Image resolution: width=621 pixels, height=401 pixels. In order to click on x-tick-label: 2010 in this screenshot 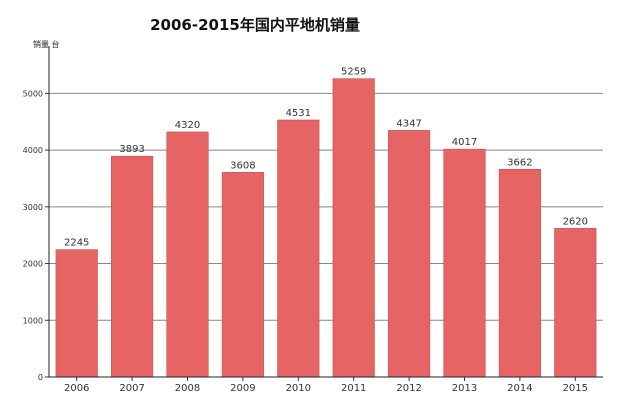, I will do `click(298, 388)`.